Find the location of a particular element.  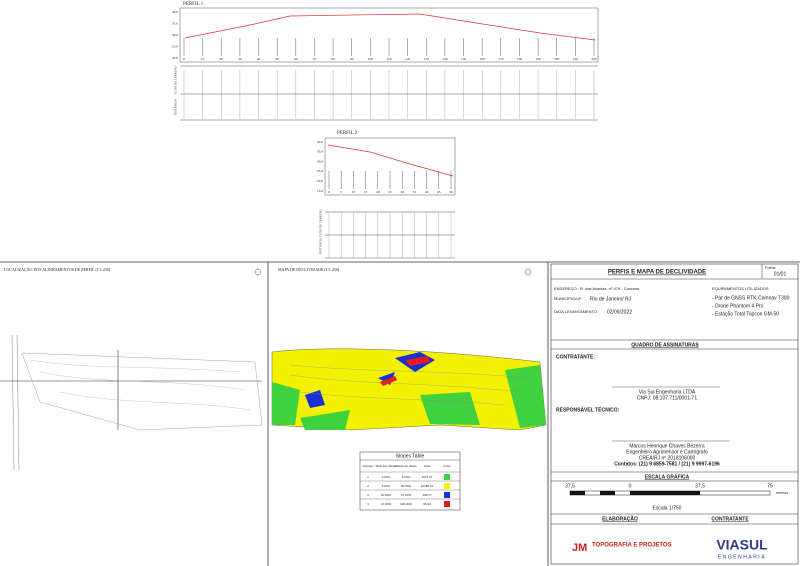

logo-subtext: ENGENHARIA is located at coordinates (742, 557).